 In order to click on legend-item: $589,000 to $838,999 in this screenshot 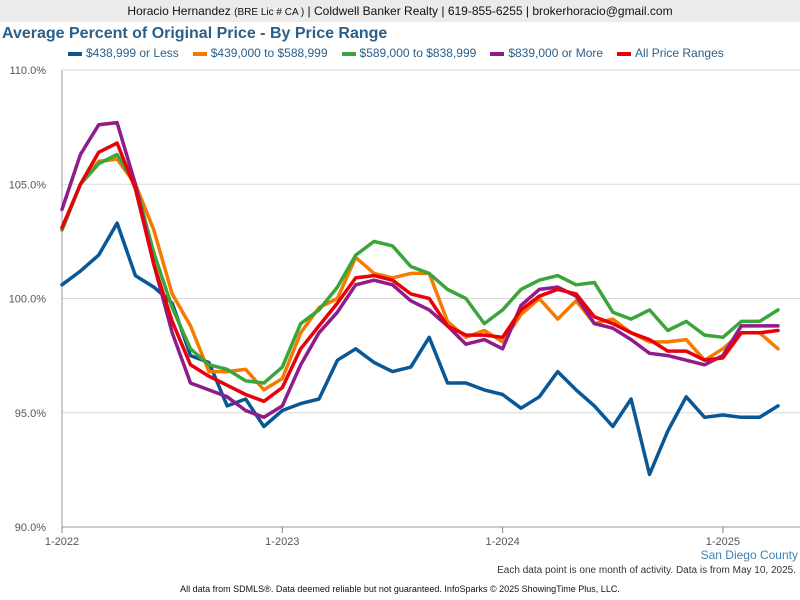, I will do `click(409, 53)`.